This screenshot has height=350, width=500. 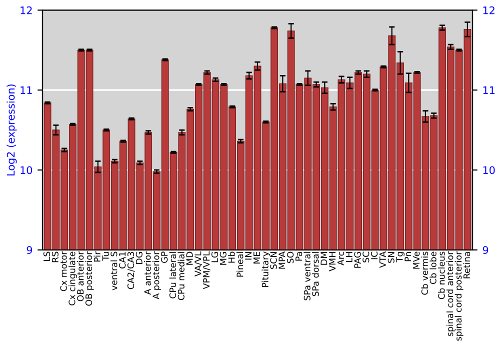 What do you see at coordinates (55, 257) in the screenshot?
I see `x-tick-label: RS` at bounding box center [55, 257].